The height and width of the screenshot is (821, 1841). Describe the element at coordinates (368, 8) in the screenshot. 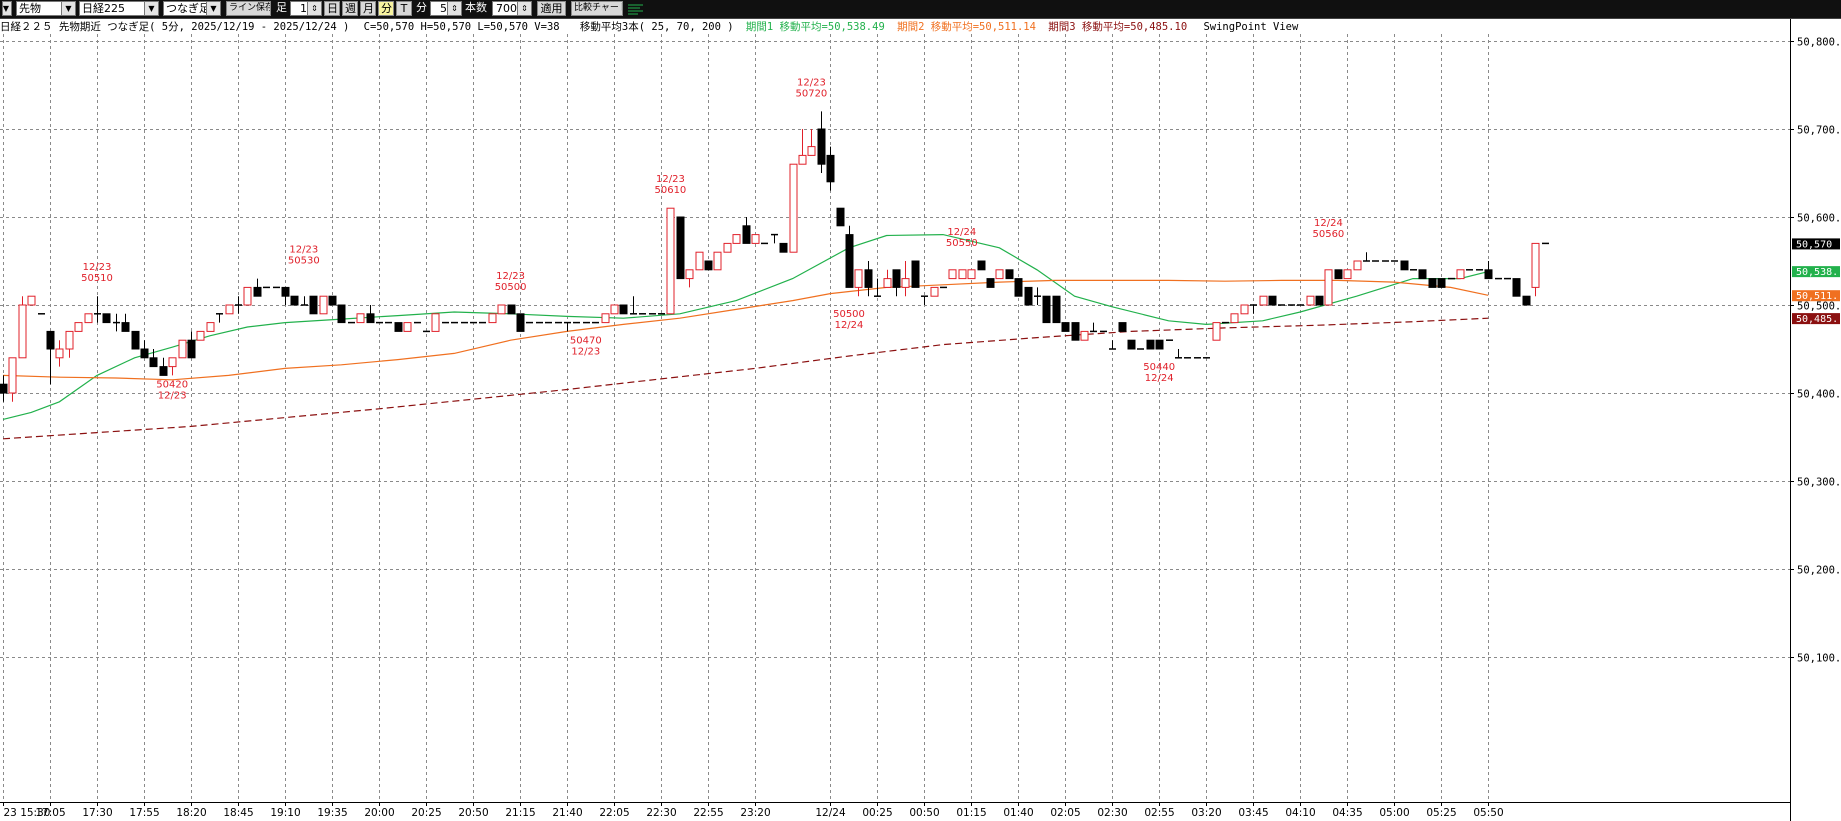

I see `month-button: 月` at that location.